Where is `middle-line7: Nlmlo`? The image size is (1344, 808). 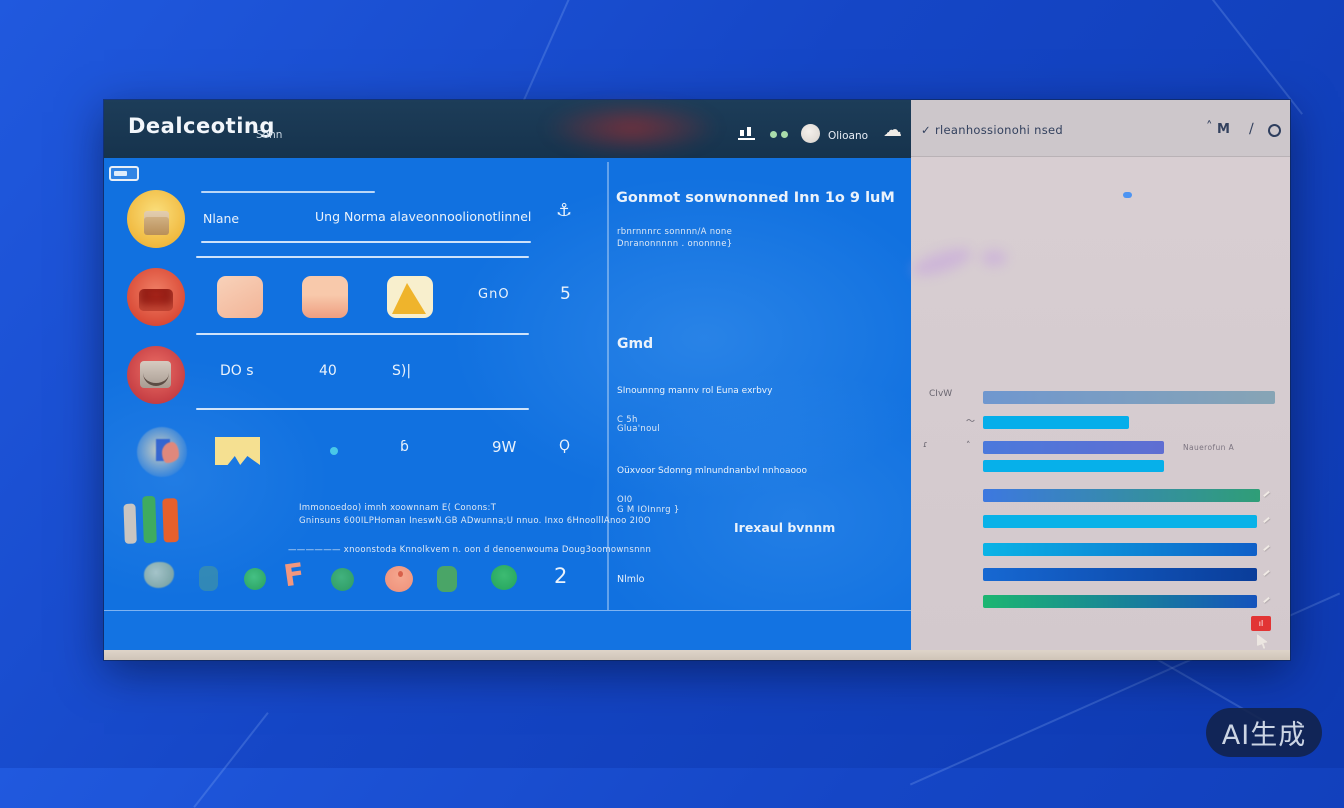 middle-line7: Nlmlo is located at coordinates (631, 579).